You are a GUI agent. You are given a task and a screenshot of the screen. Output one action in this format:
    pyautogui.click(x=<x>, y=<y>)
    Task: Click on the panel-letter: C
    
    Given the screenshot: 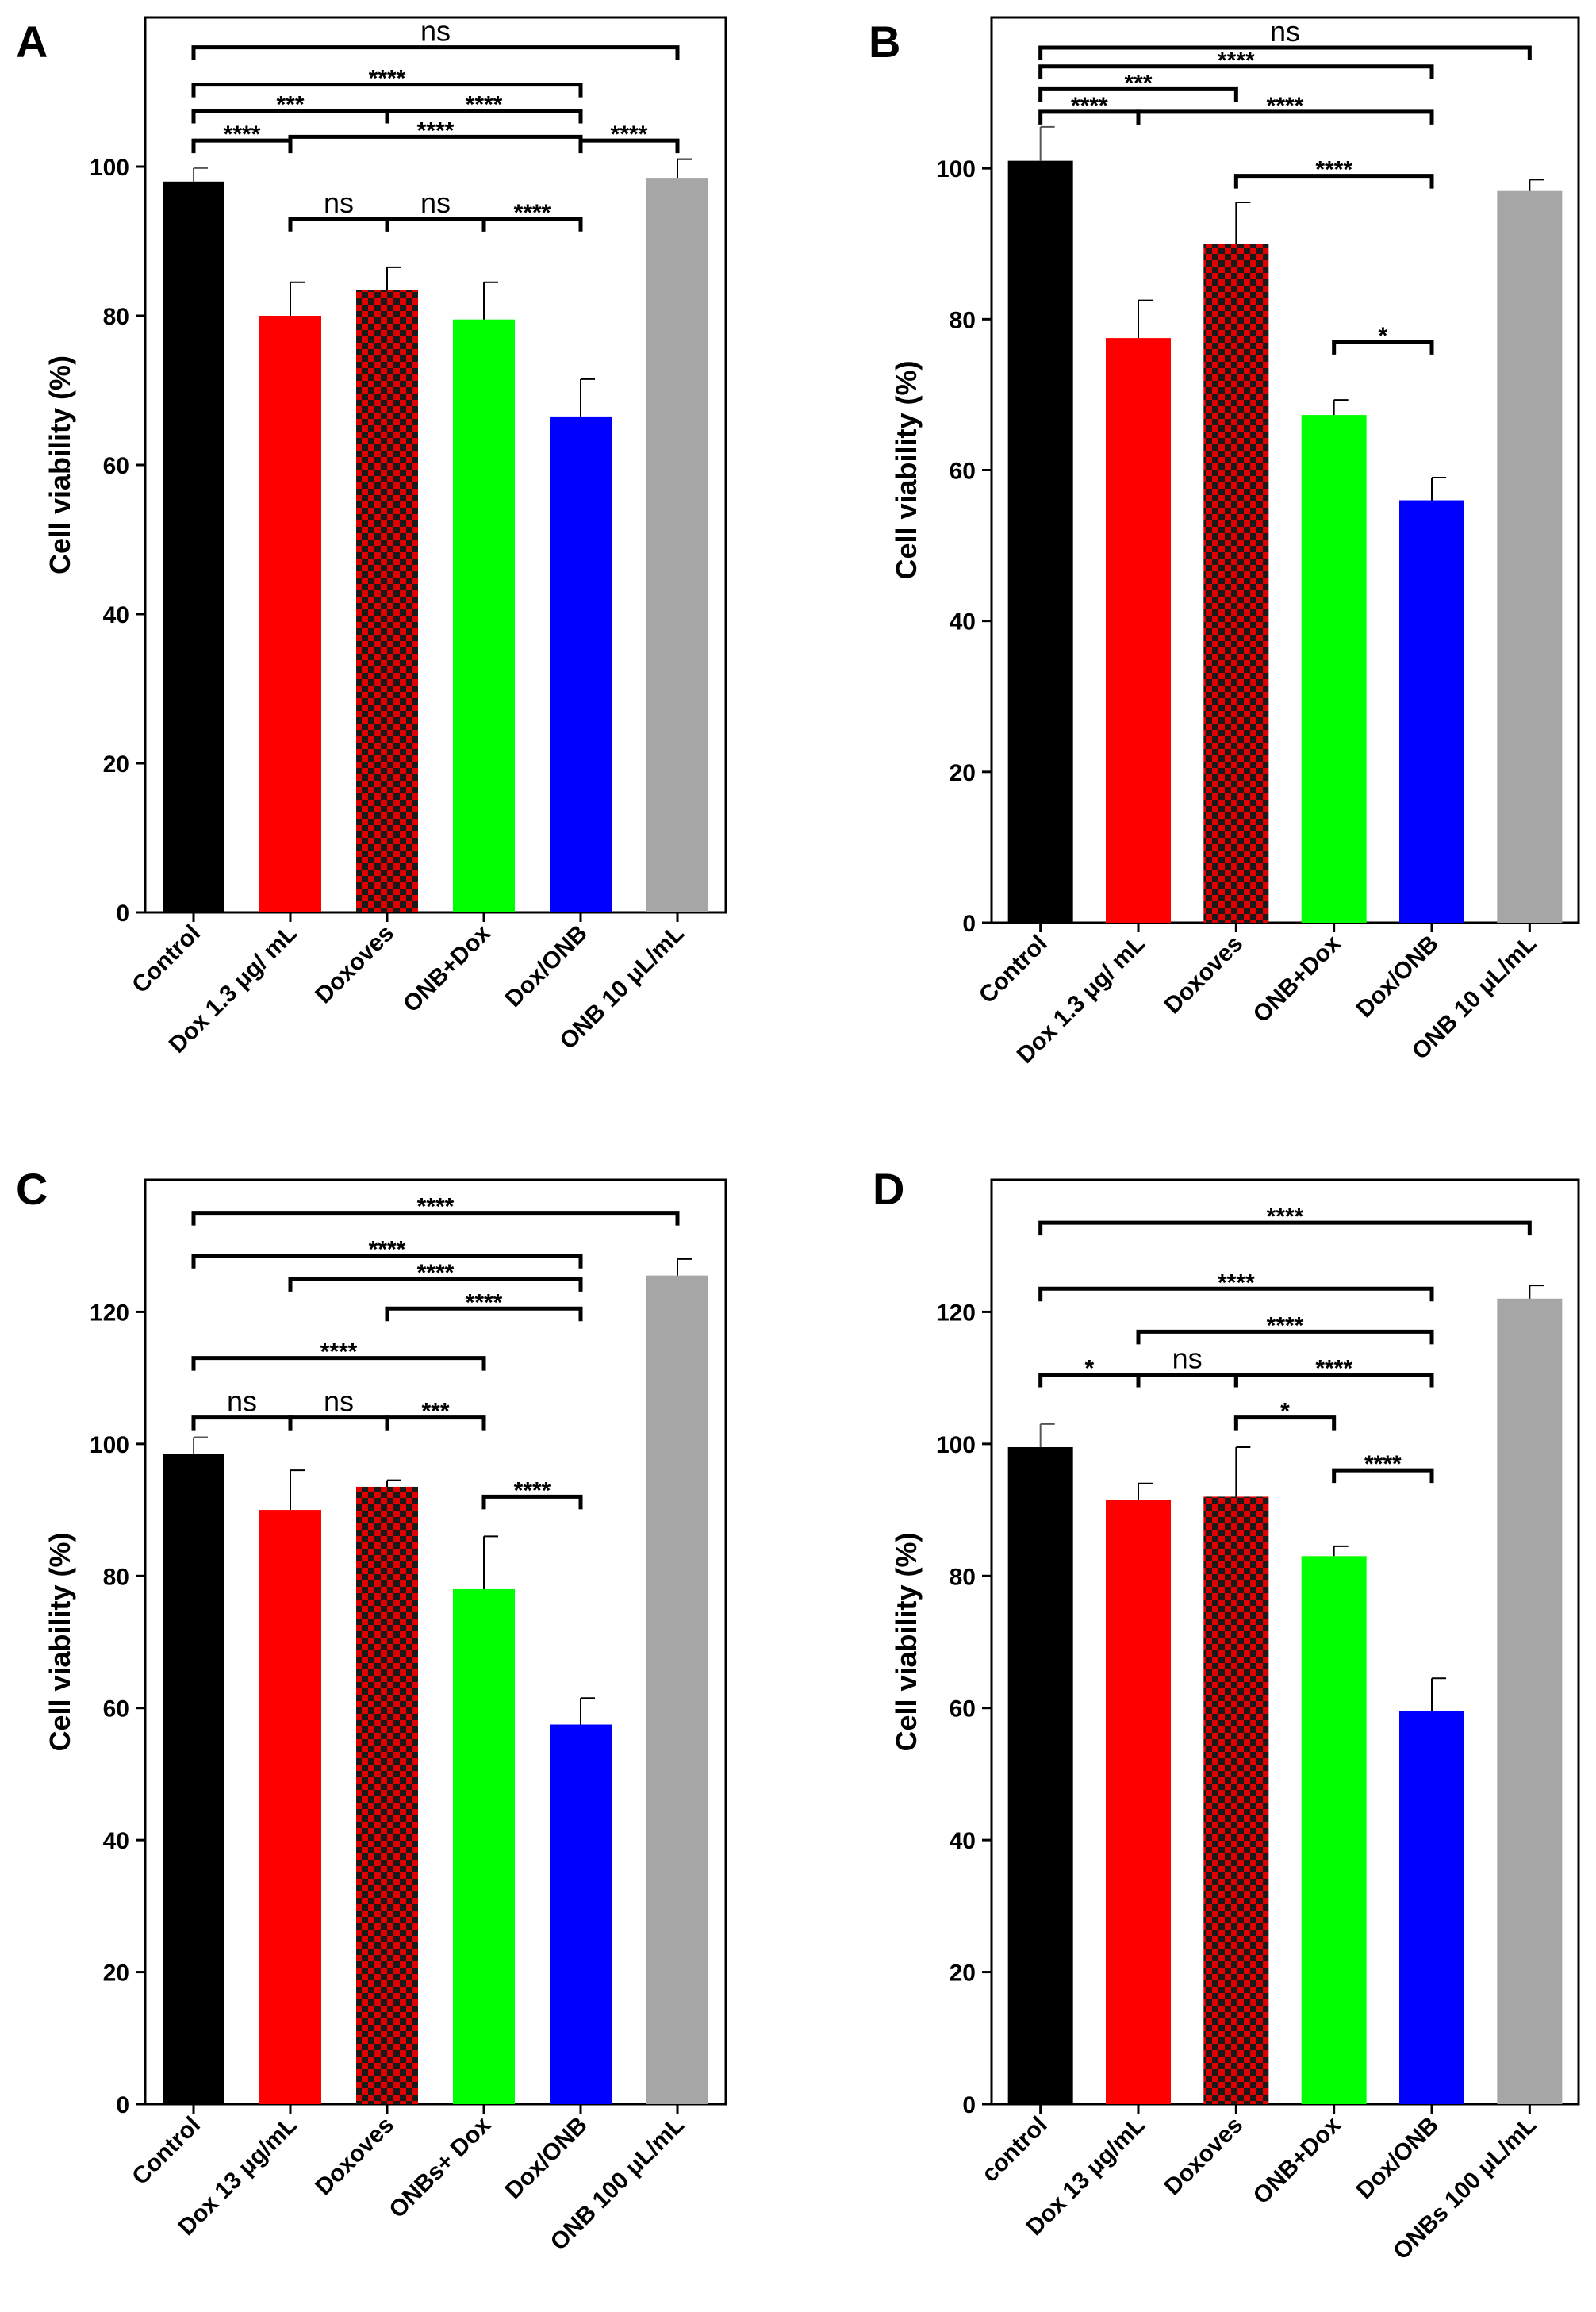 What is the action you would take?
    pyautogui.click(x=32, y=1189)
    